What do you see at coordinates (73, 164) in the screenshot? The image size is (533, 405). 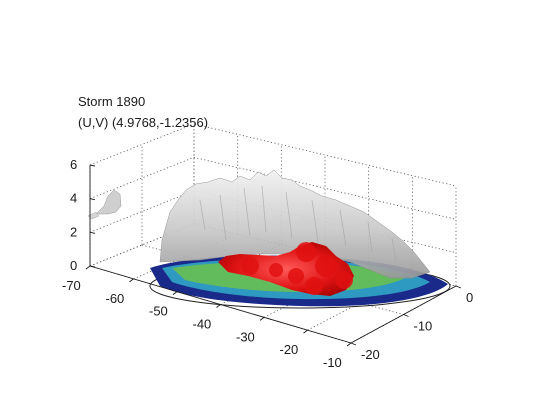 I see `z-tick-label: 6` at bounding box center [73, 164].